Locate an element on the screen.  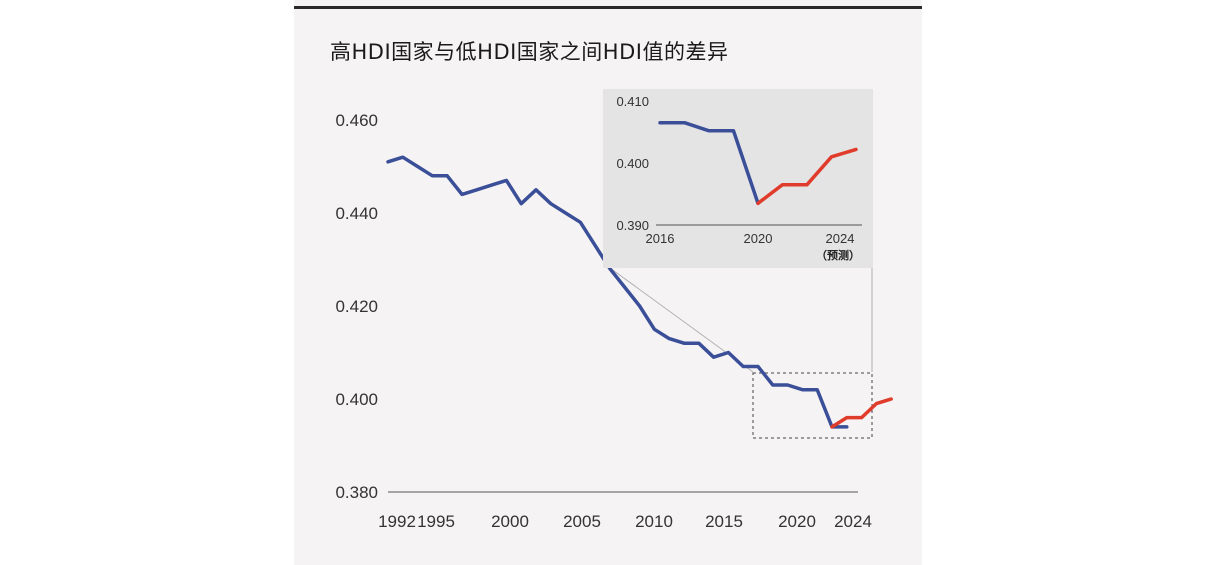
inset-projection-note: （预测） is located at coordinates (838, 255).